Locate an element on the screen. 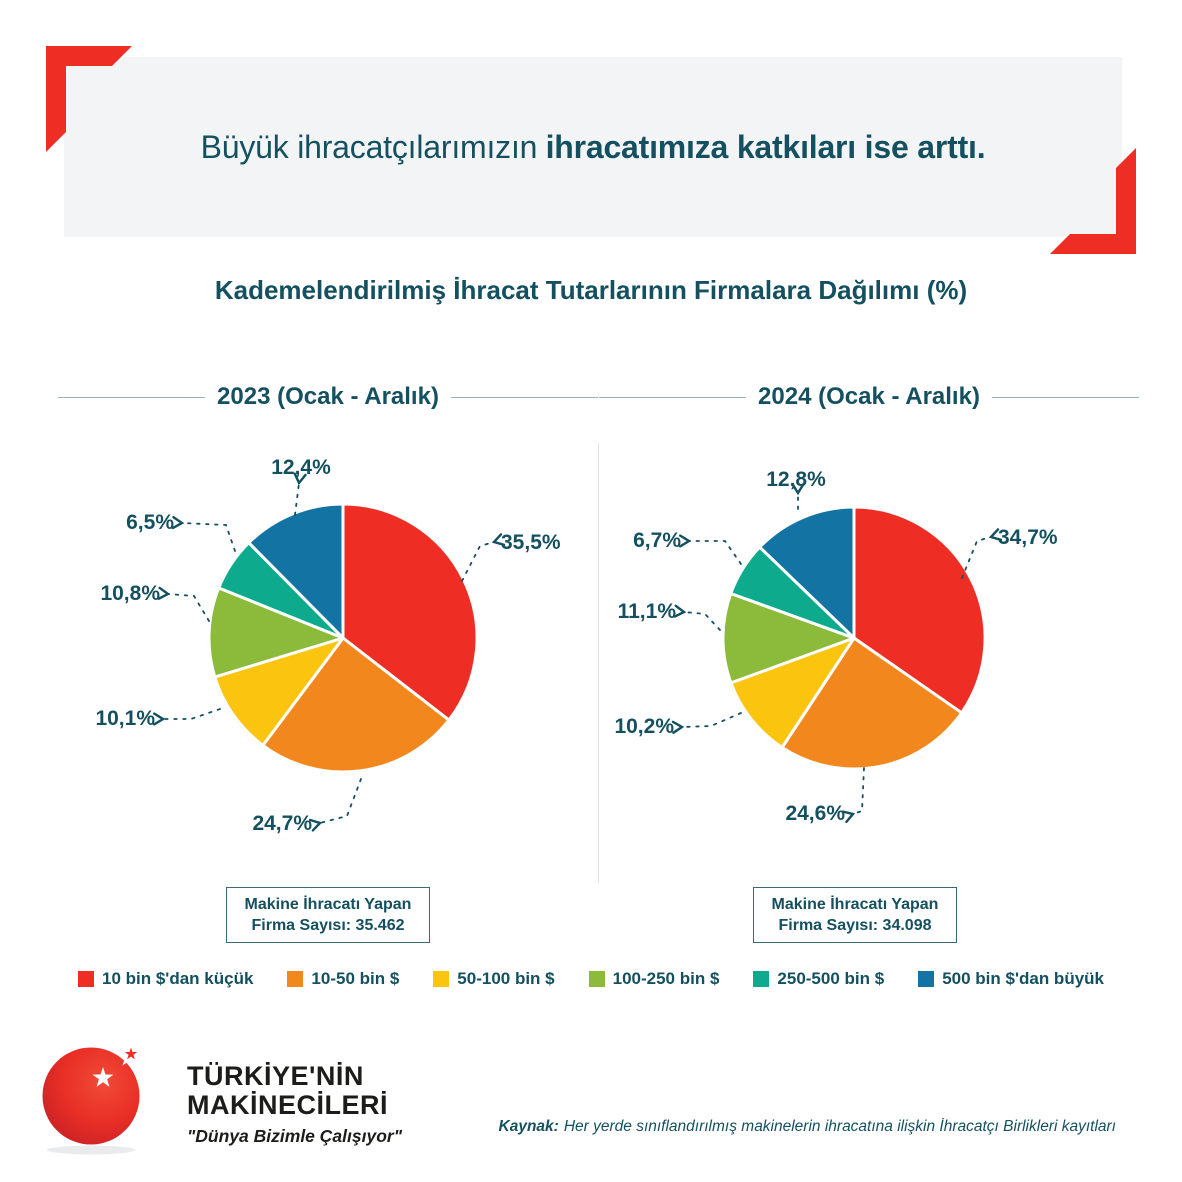  firm-count-line2: Firma Sayısı: 34.098 is located at coordinates (855, 925).